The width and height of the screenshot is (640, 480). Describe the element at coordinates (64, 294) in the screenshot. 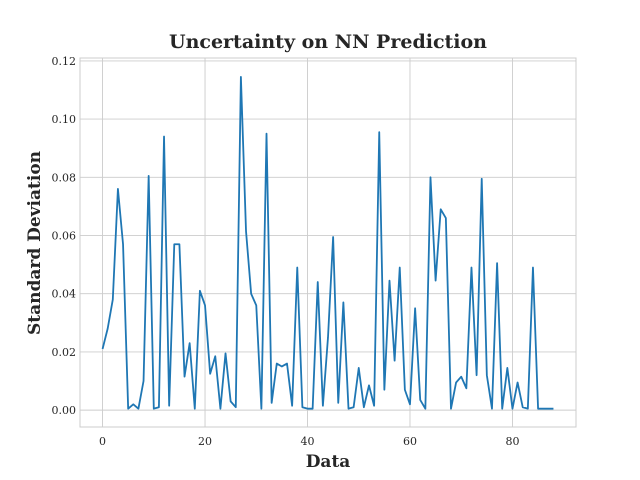

I see `y-tick-label: 0.04` at that location.